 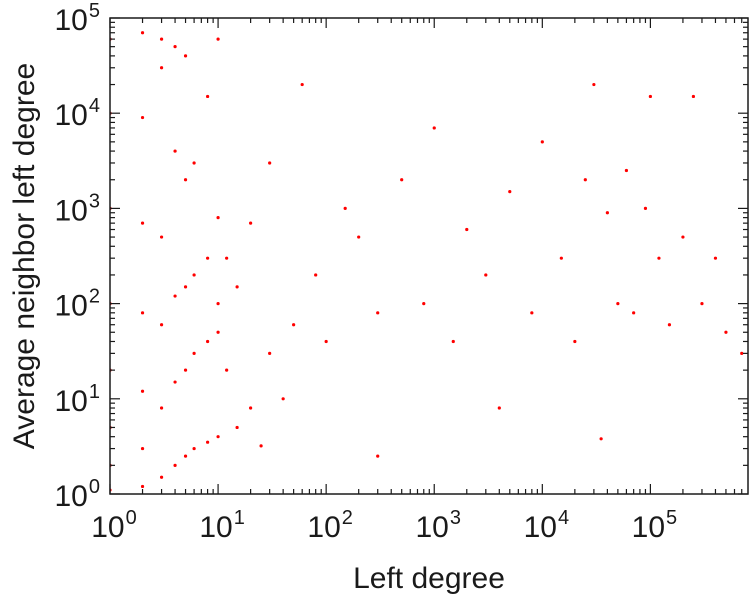 What do you see at coordinates (429, 578) in the screenshot?
I see `x-axis-label: Left degree` at bounding box center [429, 578].